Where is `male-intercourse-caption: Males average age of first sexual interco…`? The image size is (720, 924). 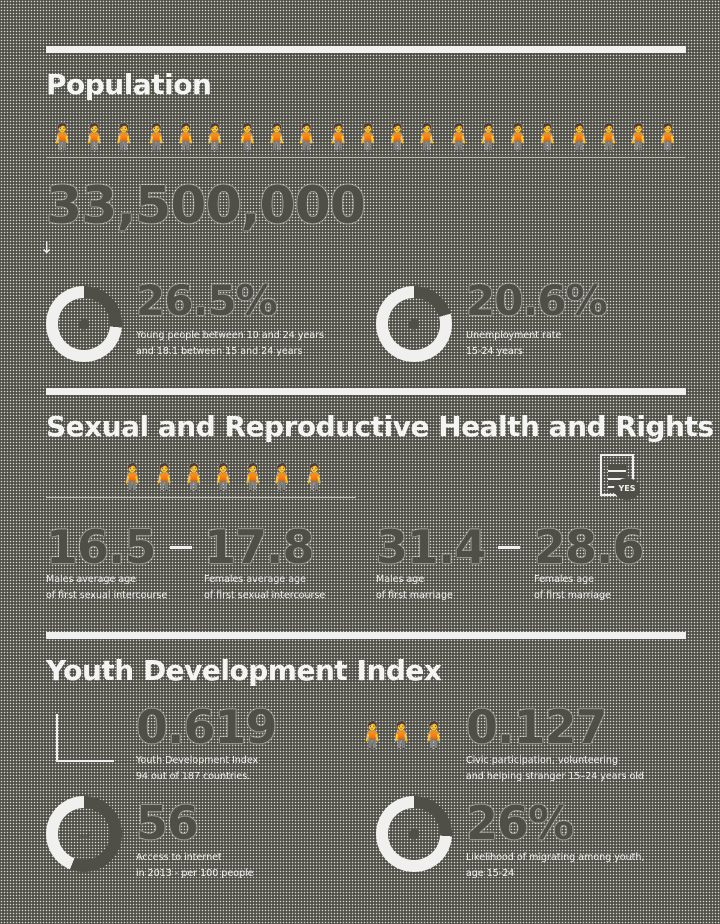
male-intercourse-caption: Males average age of first sexual interco… is located at coordinates (107, 587).